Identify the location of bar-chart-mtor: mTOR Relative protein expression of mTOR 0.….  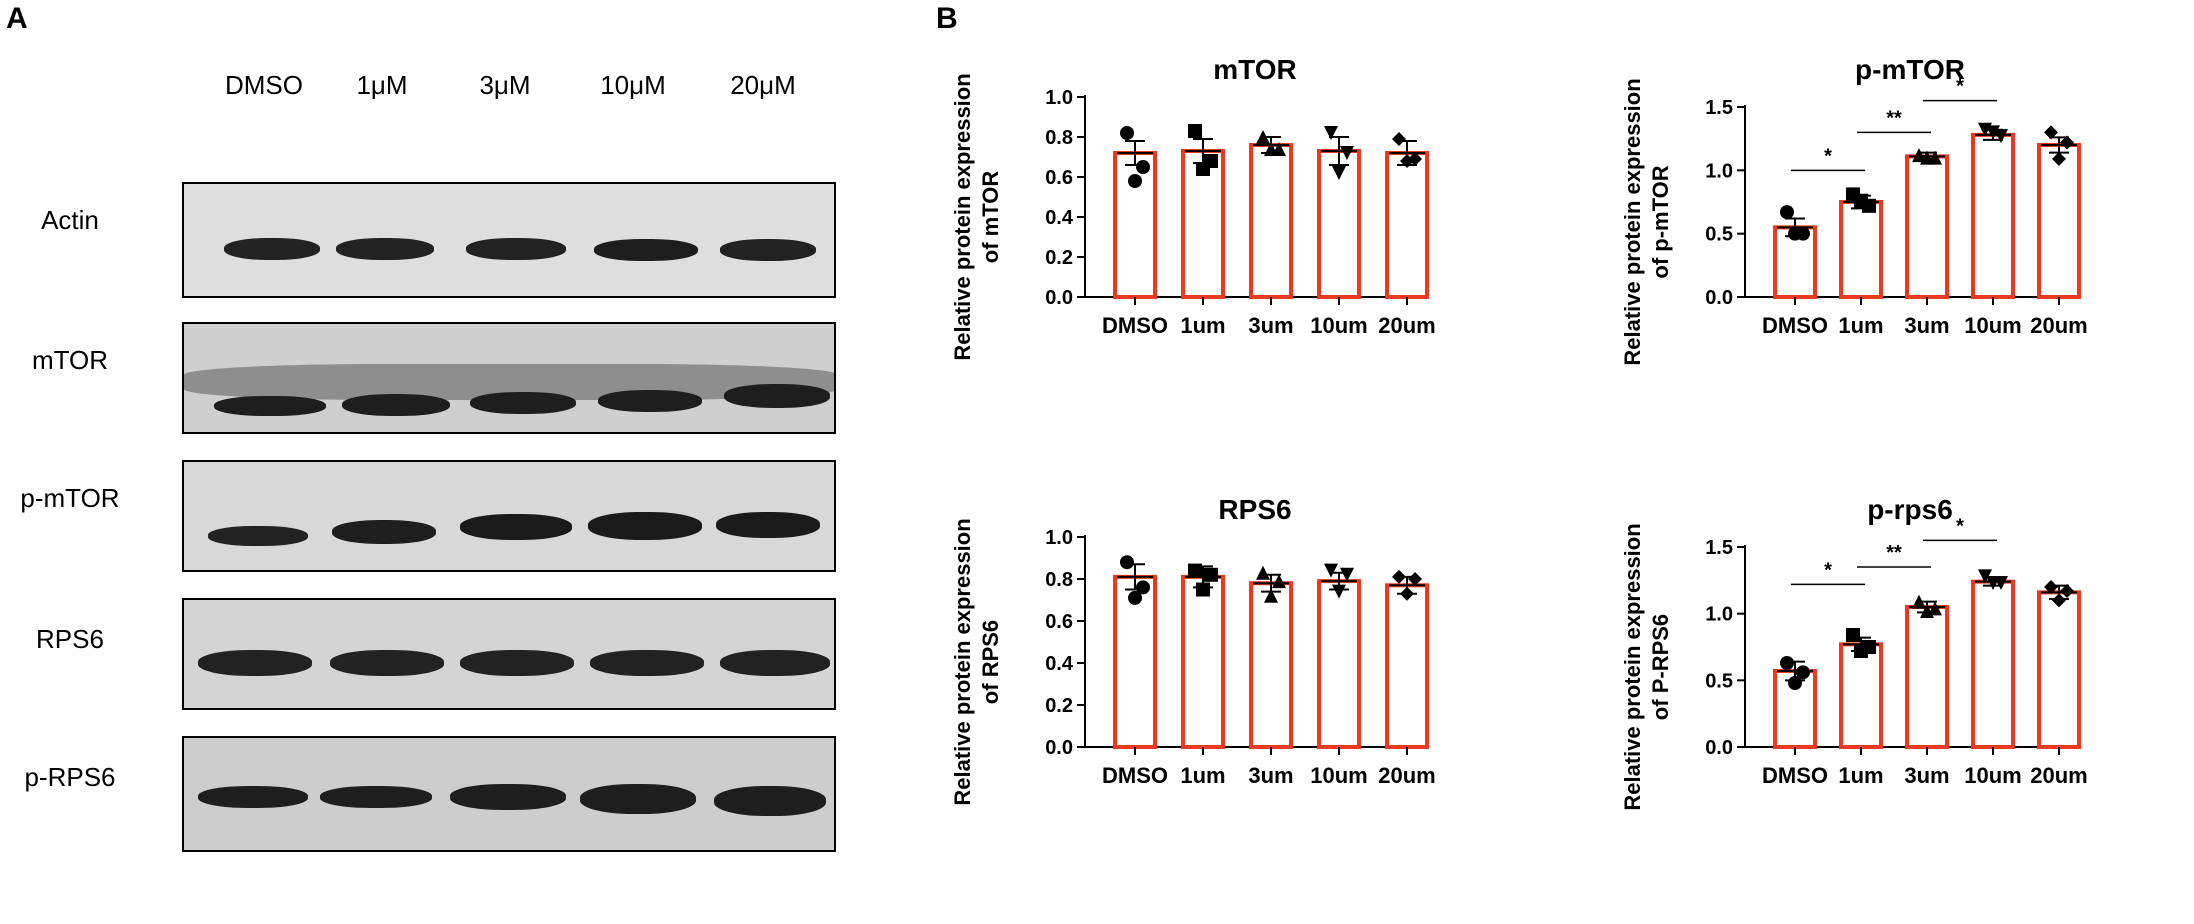
(1193, 208).